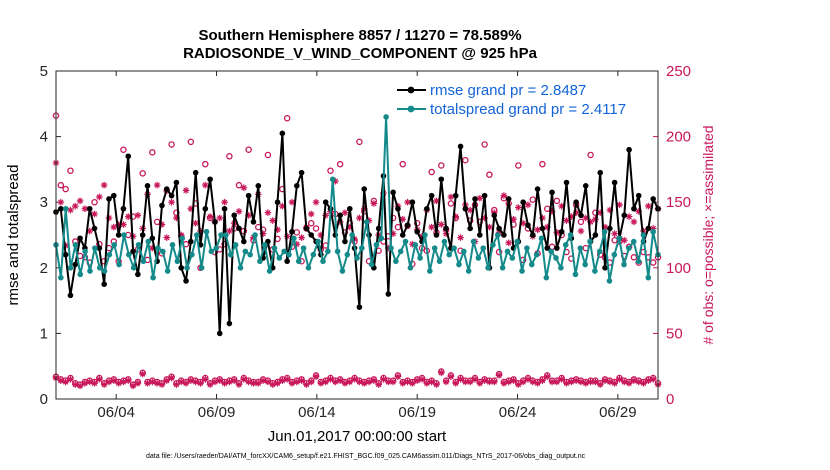  What do you see at coordinates (360, 53) in the screenshot?
I see `chart-title-line2: RADIOSONDE_V_WIND_COMPONENT @ 925 hPa` at bounding box center [360, 53].